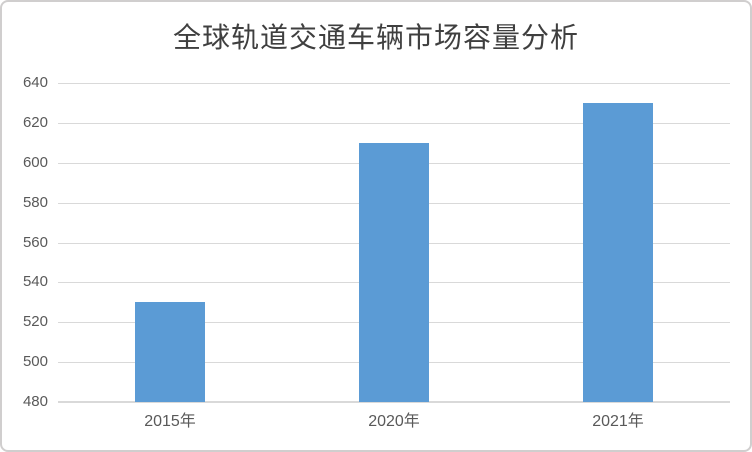  I want to click on x-axis-line, so click(394, 402).